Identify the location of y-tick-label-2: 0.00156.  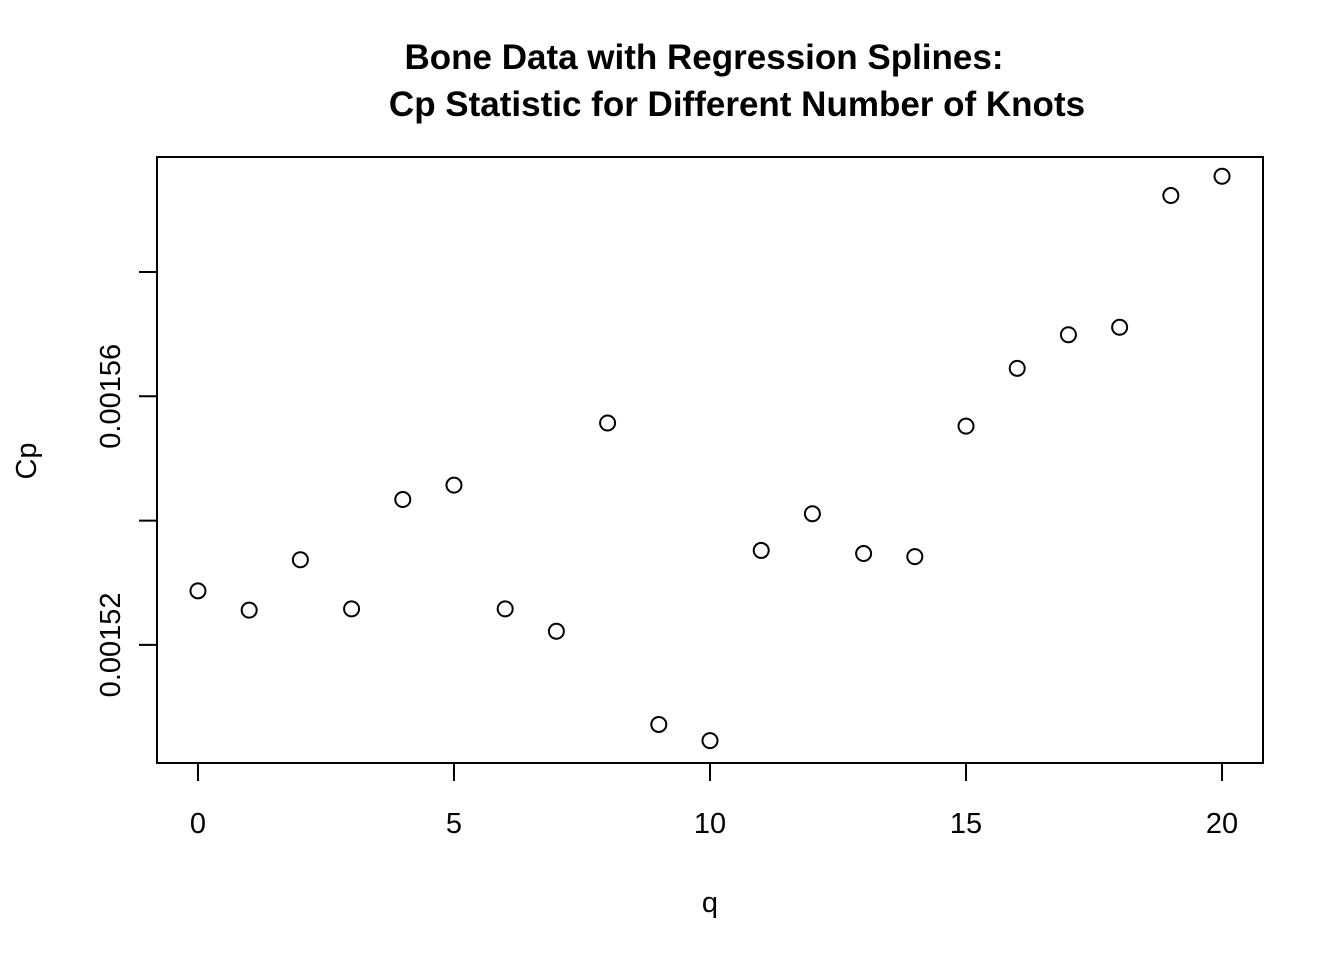
(111, 396).